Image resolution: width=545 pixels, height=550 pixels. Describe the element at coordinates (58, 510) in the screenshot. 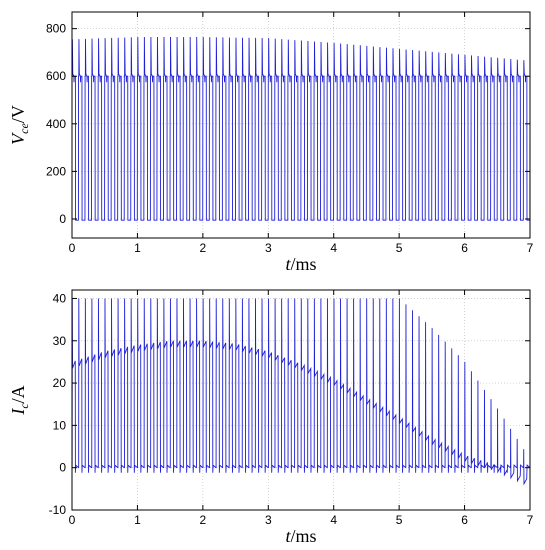

I see `y-tick-label: -10` at that location.